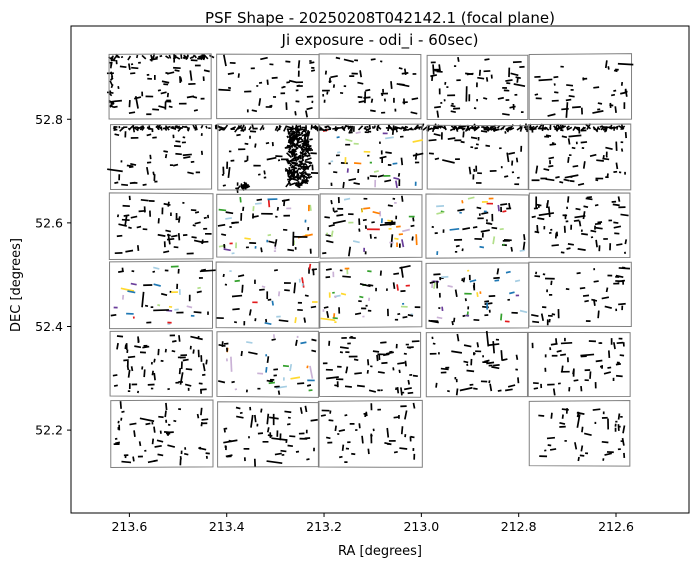  What do you see at coordinates (421, 526) in the screenshot?
I see `x-tick-label: 213.0` at bounding box center [421, 526].